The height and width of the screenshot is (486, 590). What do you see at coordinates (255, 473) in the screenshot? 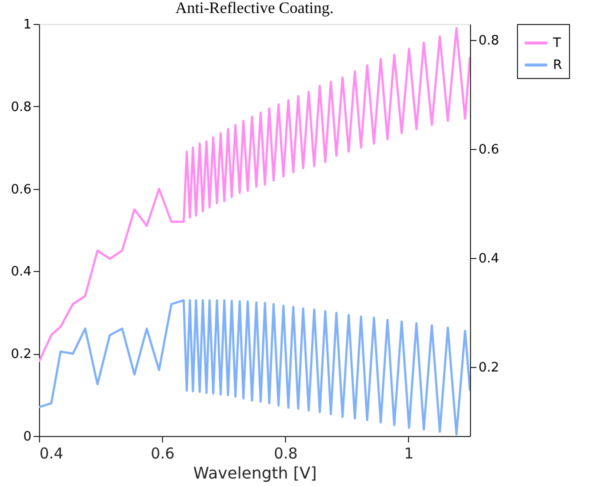
I see `x-axis-title: Wavelength [V]` at bounding box center [255, 473].